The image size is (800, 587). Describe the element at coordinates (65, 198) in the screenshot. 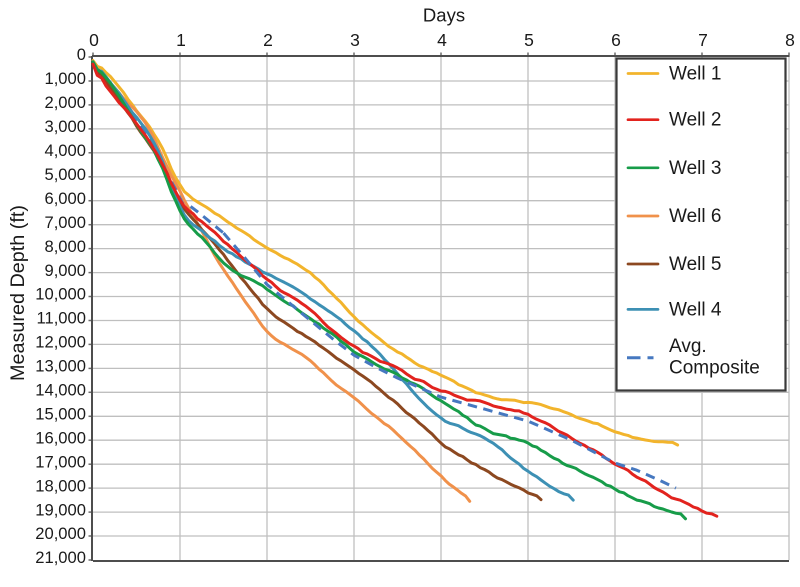

I see `svg-text: 6,000` at that location.